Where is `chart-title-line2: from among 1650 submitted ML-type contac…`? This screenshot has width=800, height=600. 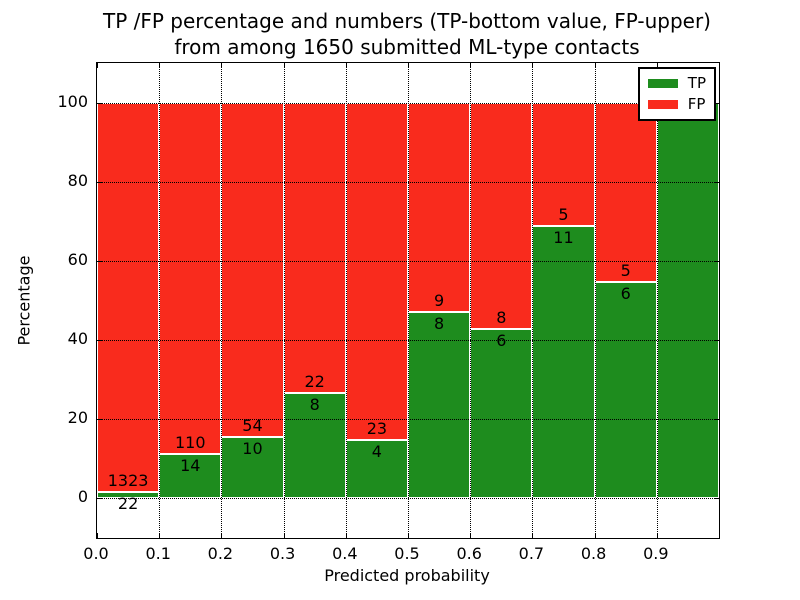 chart-title-line2: from among 1650 submitted ML-type contac… is located at coordinates (407, 47).